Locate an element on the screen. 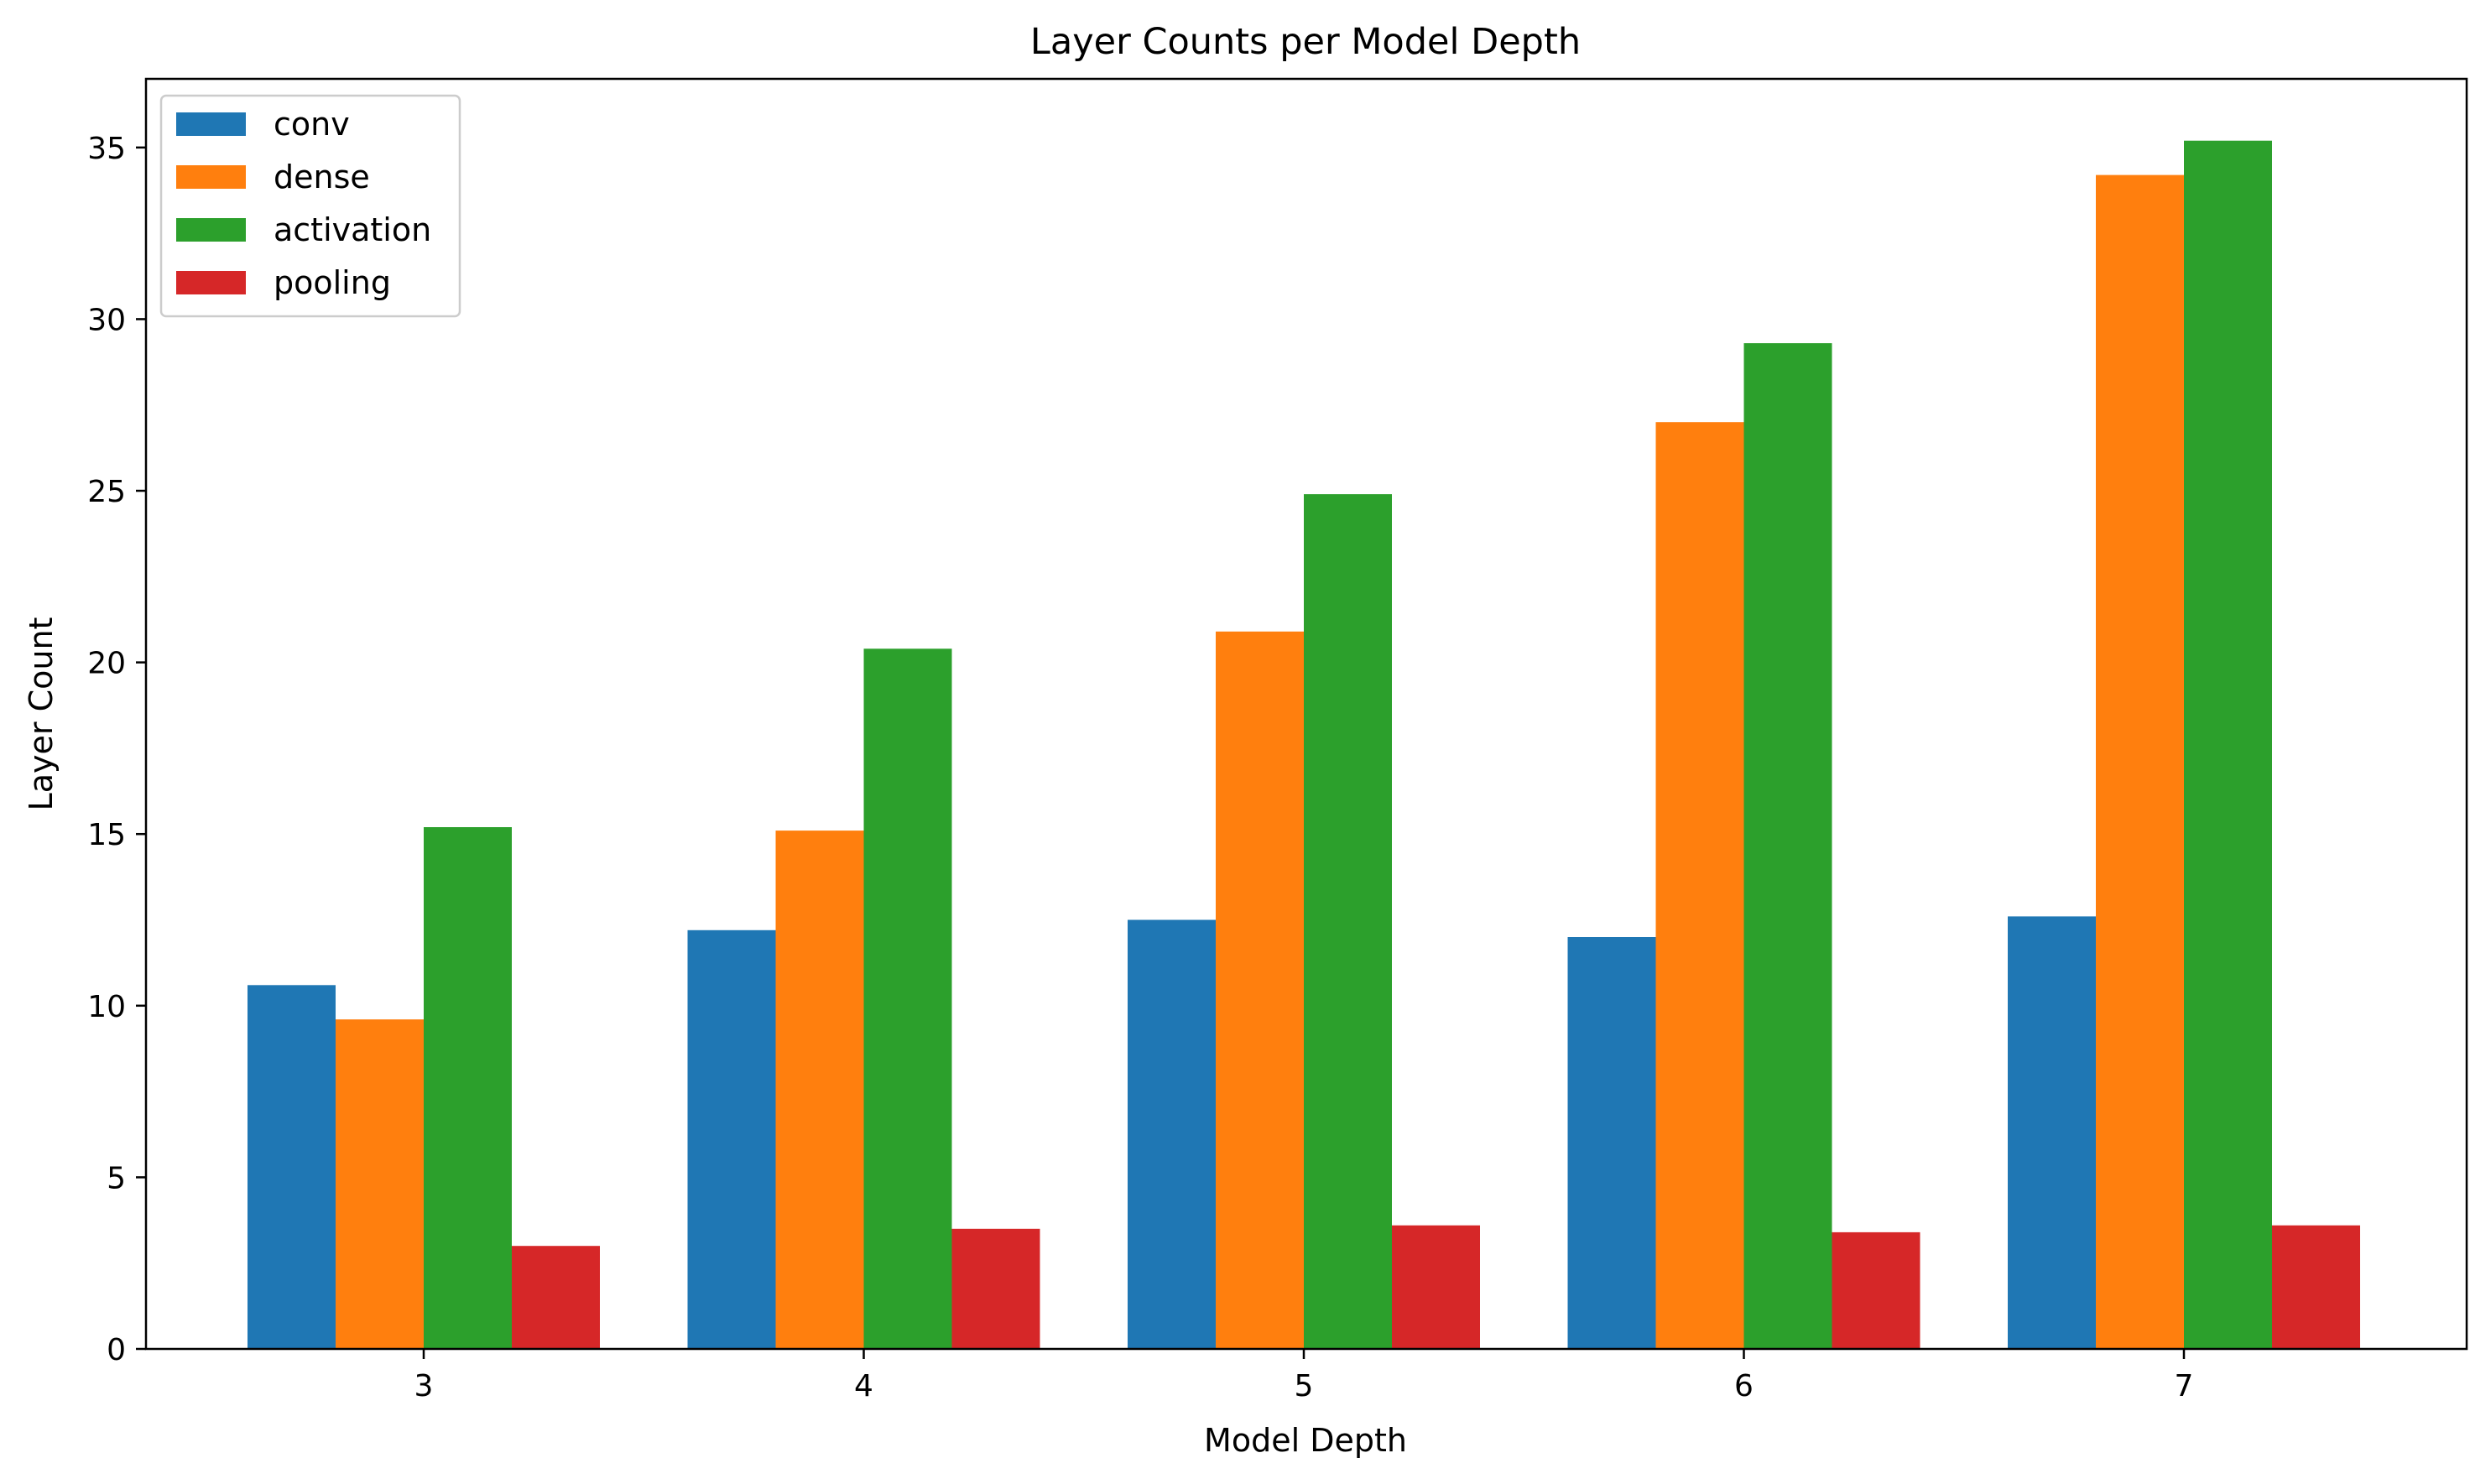 The width and height of the screenshot is (2491, 1484). legend-box is located at coordinates (310, 206).